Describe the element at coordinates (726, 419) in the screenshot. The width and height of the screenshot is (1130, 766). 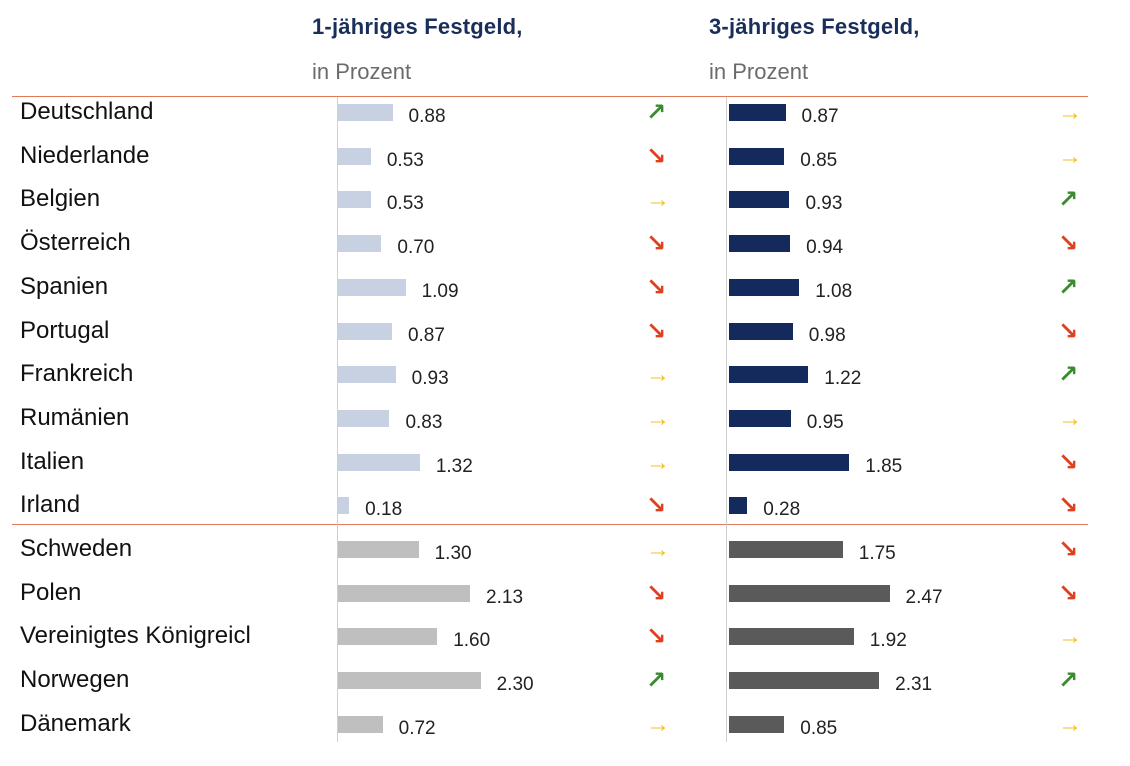
I see `col2-baseline` at that location.